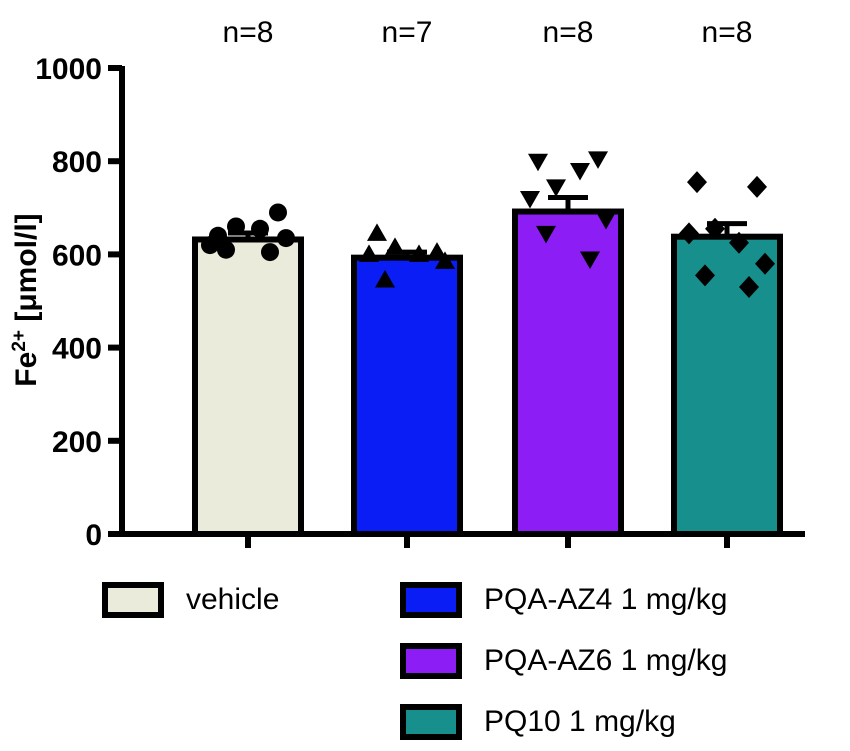  I want to click on y-axis: 0 200 400 600 800 1000, so click(80, 302).